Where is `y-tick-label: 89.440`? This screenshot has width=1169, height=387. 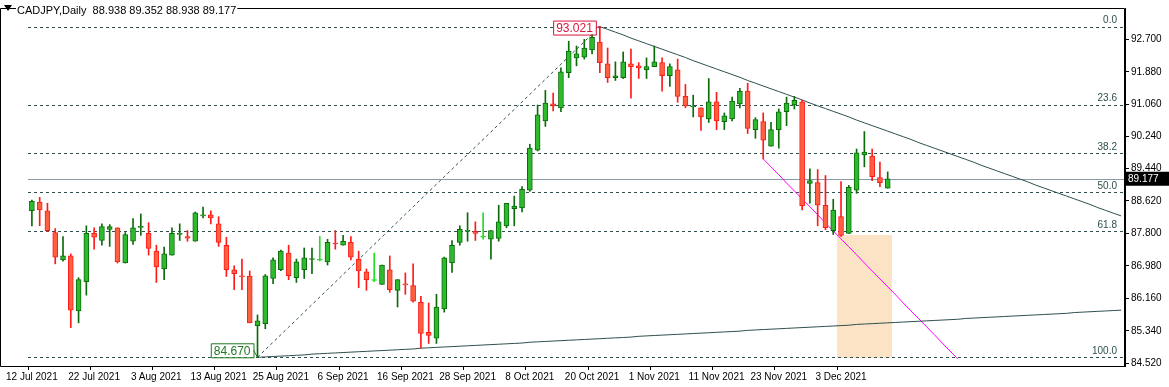 y-tick-label: 89.440 is located at coordinates (1147, 168).